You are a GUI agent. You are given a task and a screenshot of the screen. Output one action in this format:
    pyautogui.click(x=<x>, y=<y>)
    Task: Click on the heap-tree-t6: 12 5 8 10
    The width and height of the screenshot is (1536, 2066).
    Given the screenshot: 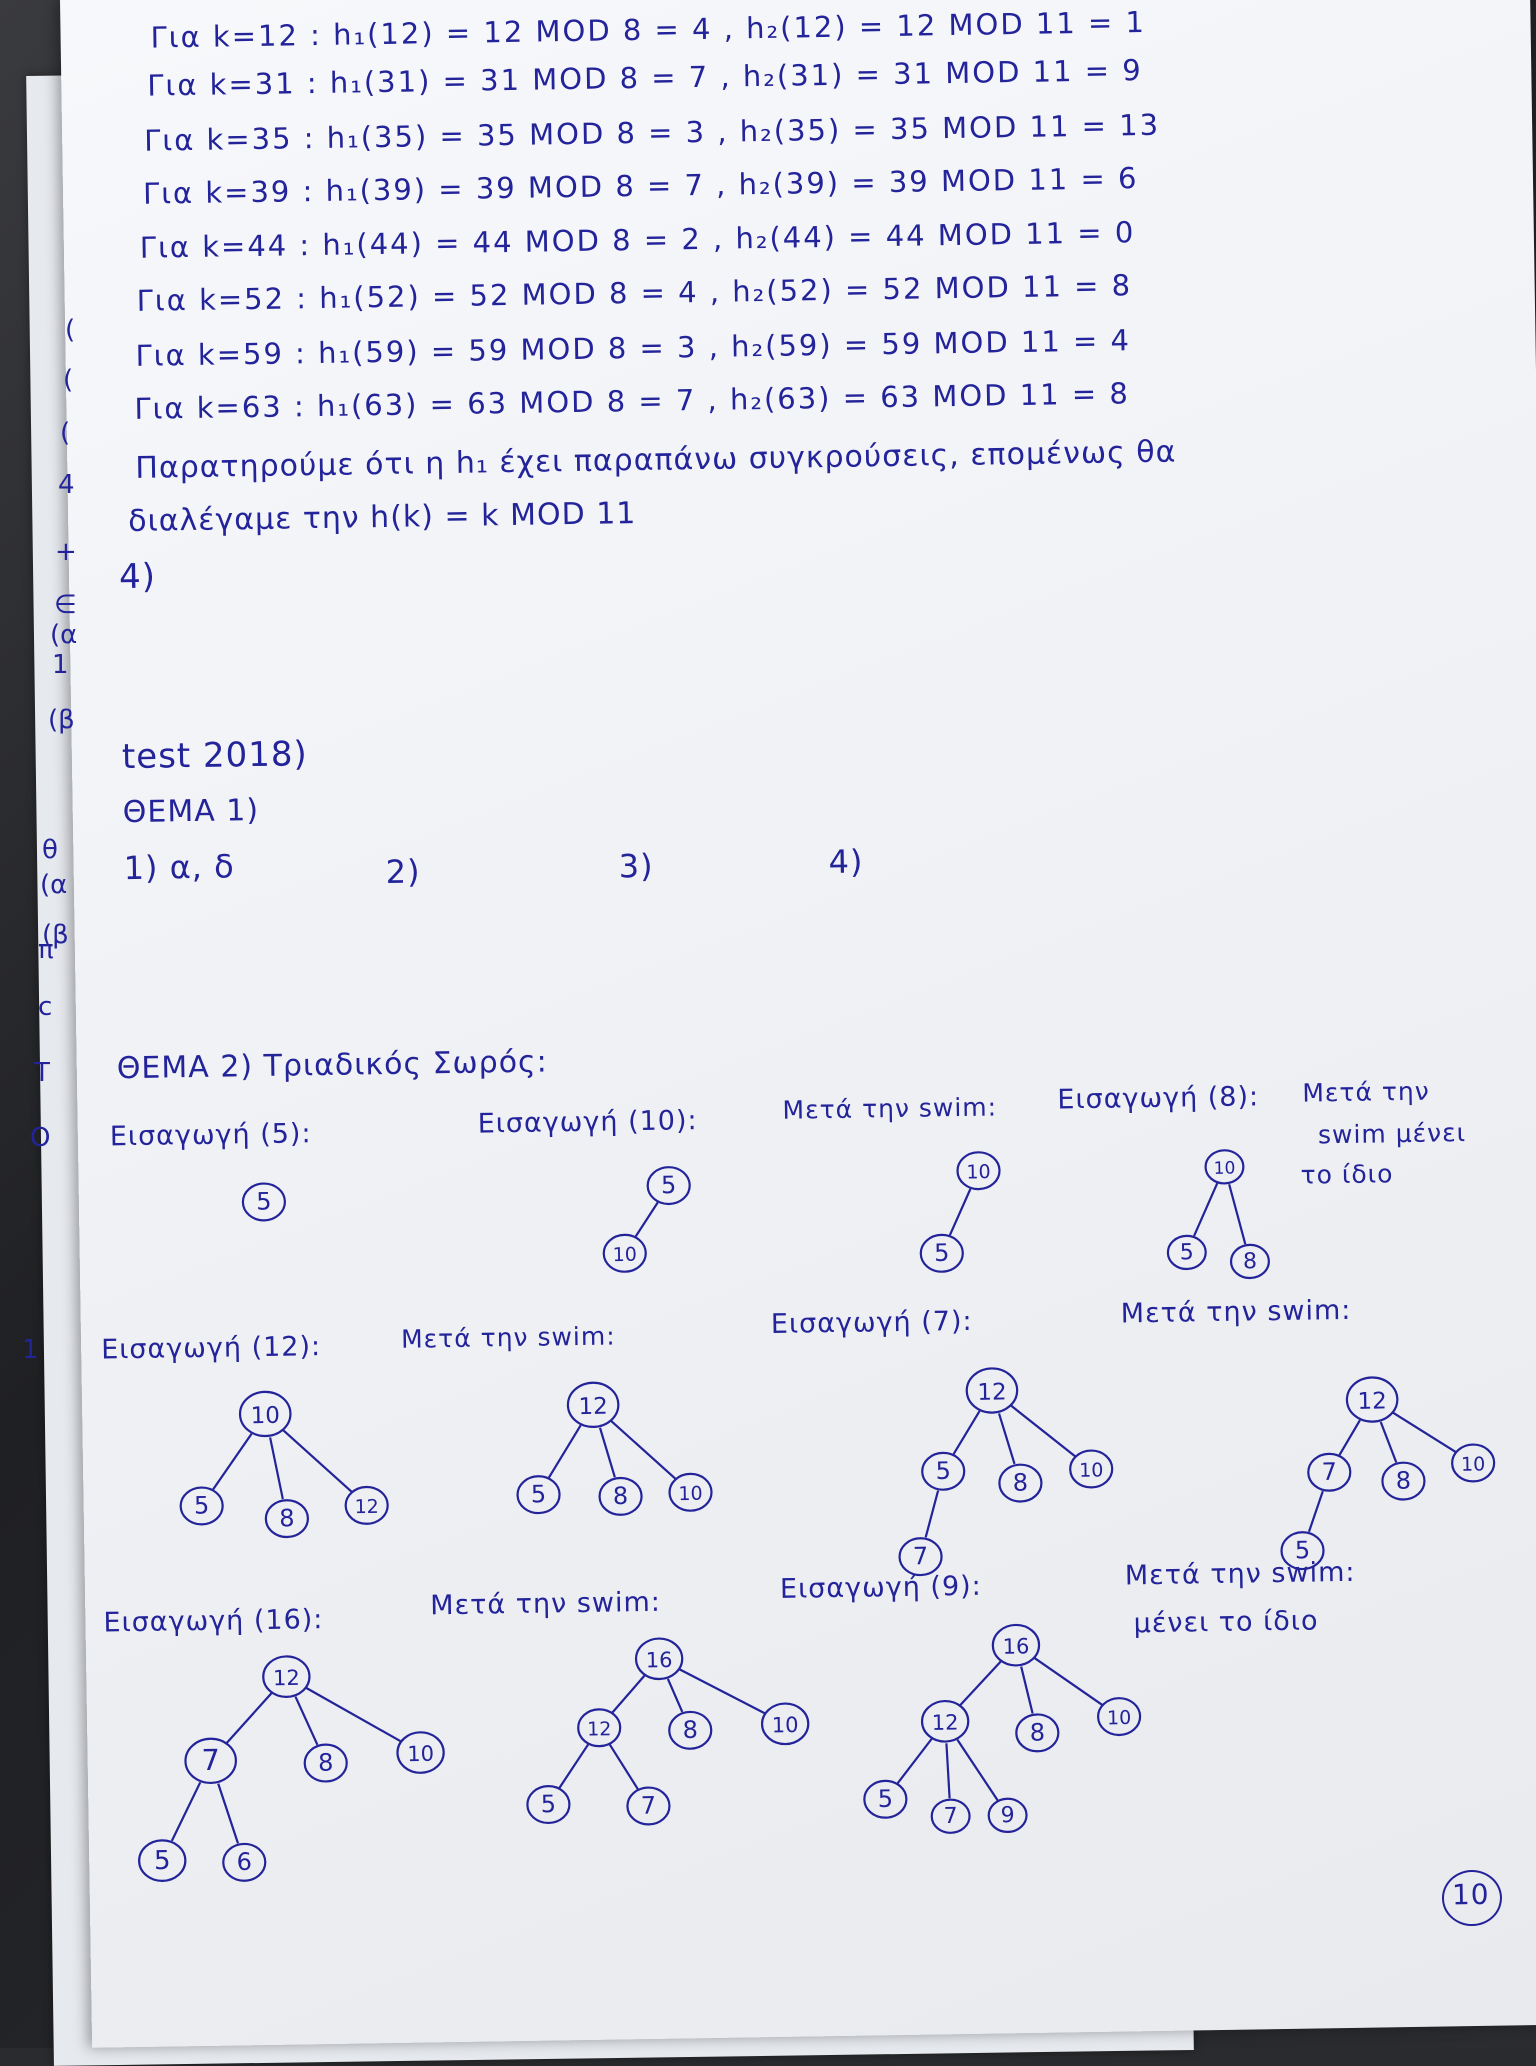 What is the action you would take?
    pyautogui.click(x=614, y=1448)
    